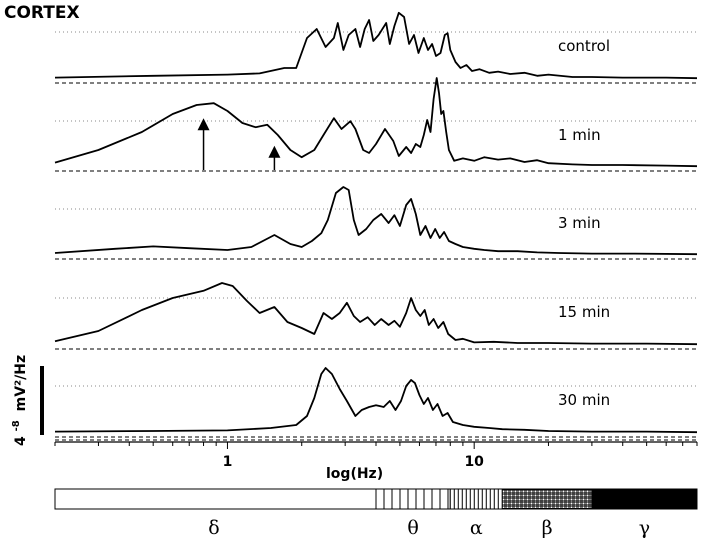 The image size is (708, 541). I want to click on trace-30-min: 30 min, so click(376, 404).